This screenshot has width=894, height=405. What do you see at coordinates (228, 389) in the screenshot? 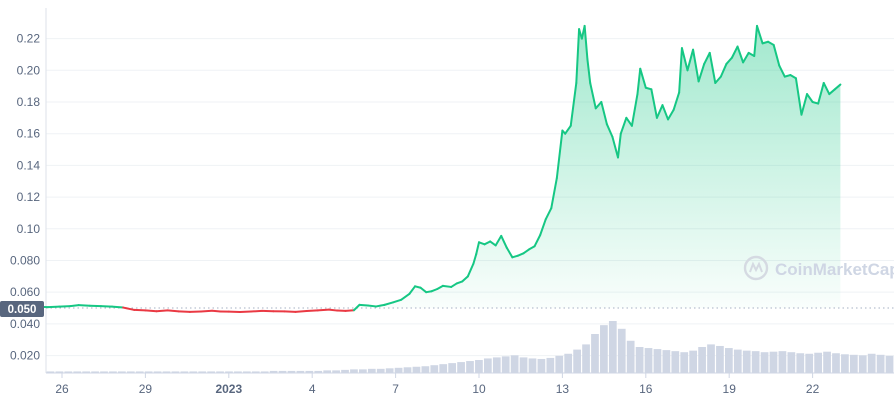
I see `x-tick-label: 2023` at bounding box center [228, 389].